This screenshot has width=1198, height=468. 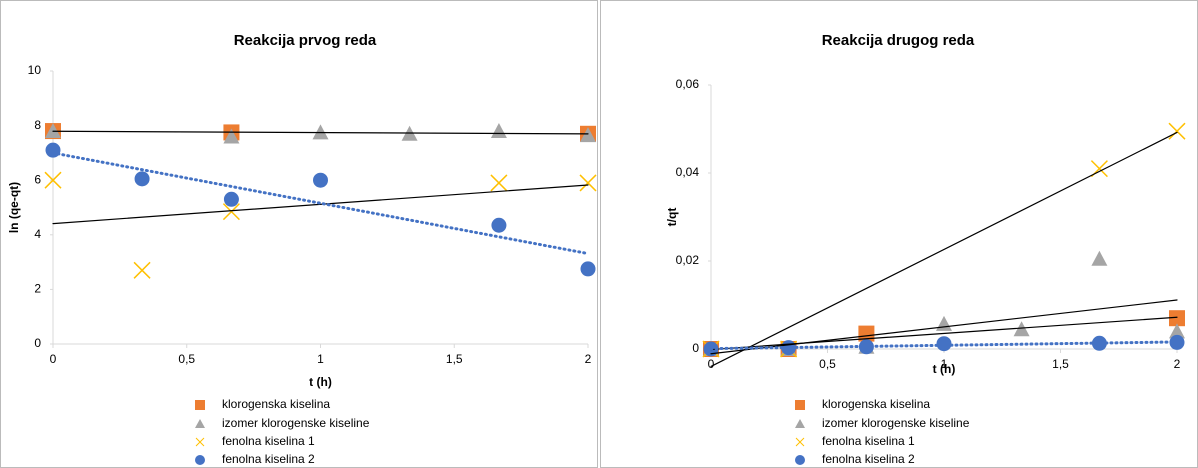 I want to click on y-tick-label: 6, so click(x=37, y=179).